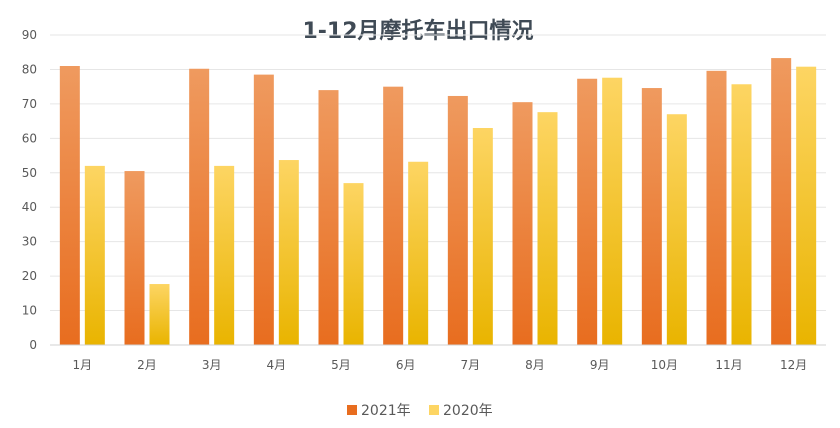  I want to click on x-tick-label-1月: 1月, so click(83, 365).